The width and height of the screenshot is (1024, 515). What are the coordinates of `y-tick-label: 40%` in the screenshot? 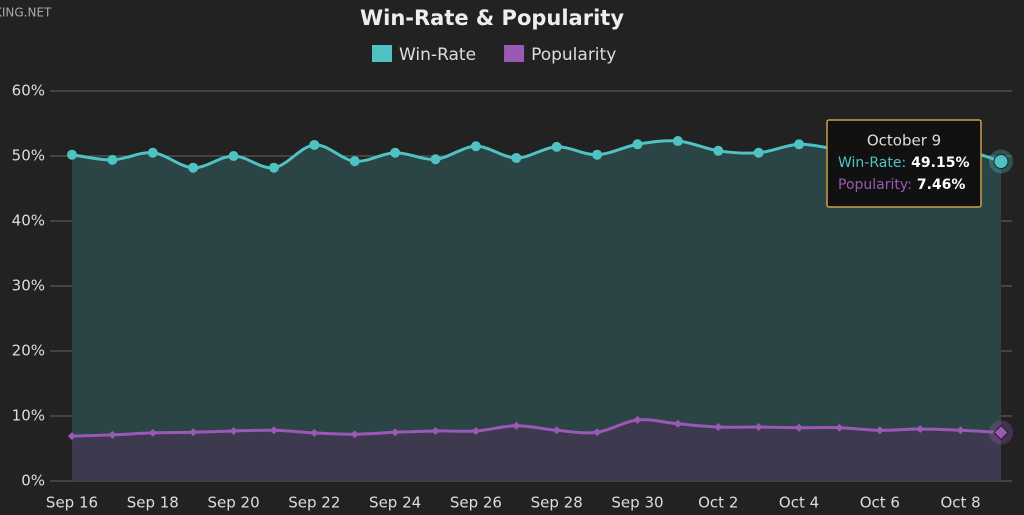 It's located at (28, 221).